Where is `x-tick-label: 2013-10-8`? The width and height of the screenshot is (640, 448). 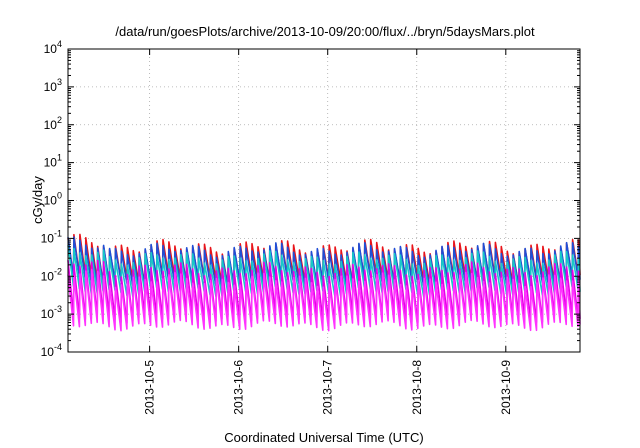 x-tick-label: 2013-10-8 is located at coordinates (417, 387).